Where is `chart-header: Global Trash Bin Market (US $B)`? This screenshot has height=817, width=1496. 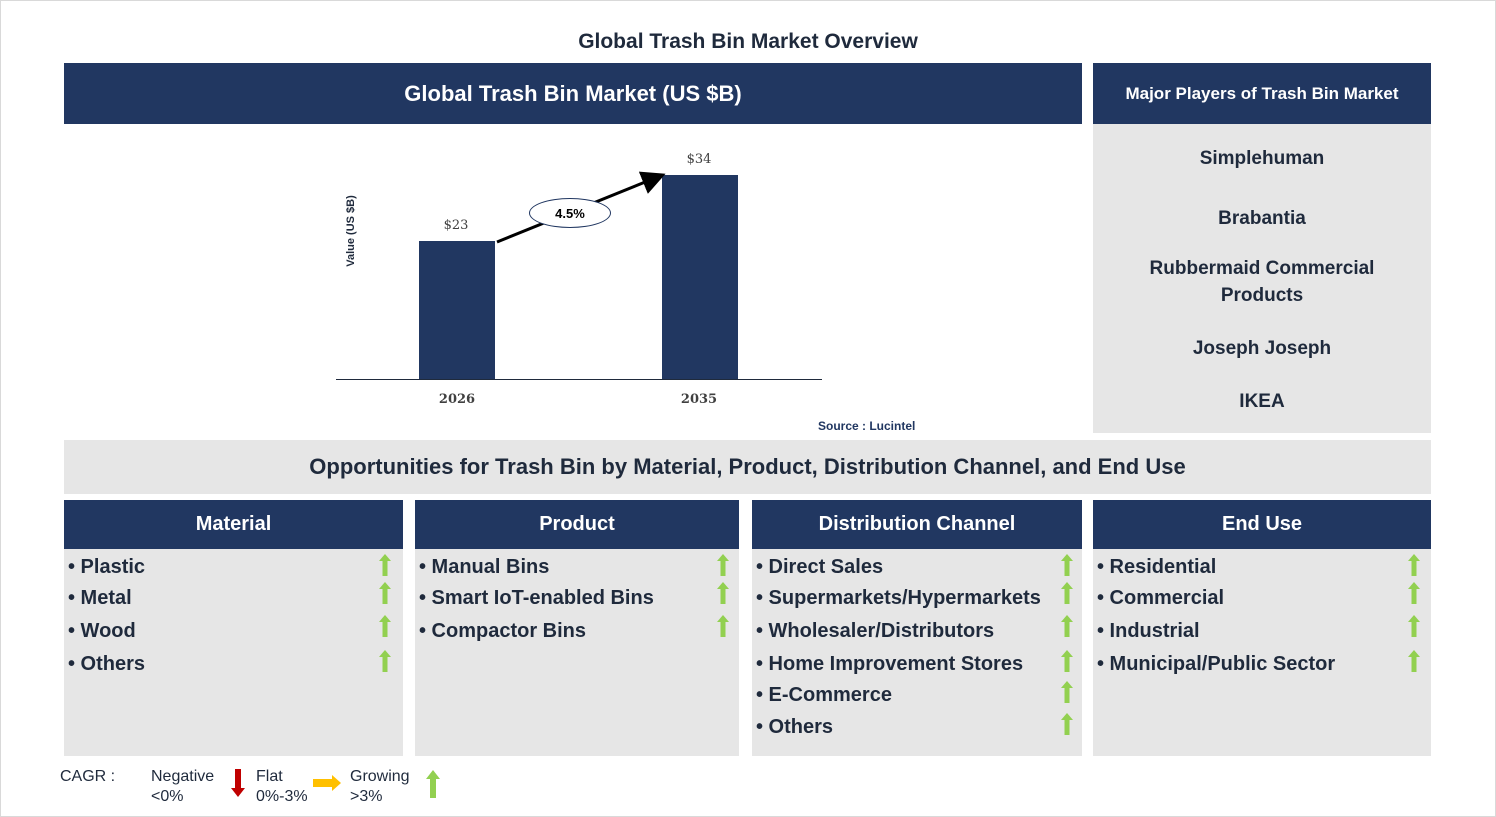 chart-header: Global Trash Bin Market (US $B) is located at coordinates (573, 93).